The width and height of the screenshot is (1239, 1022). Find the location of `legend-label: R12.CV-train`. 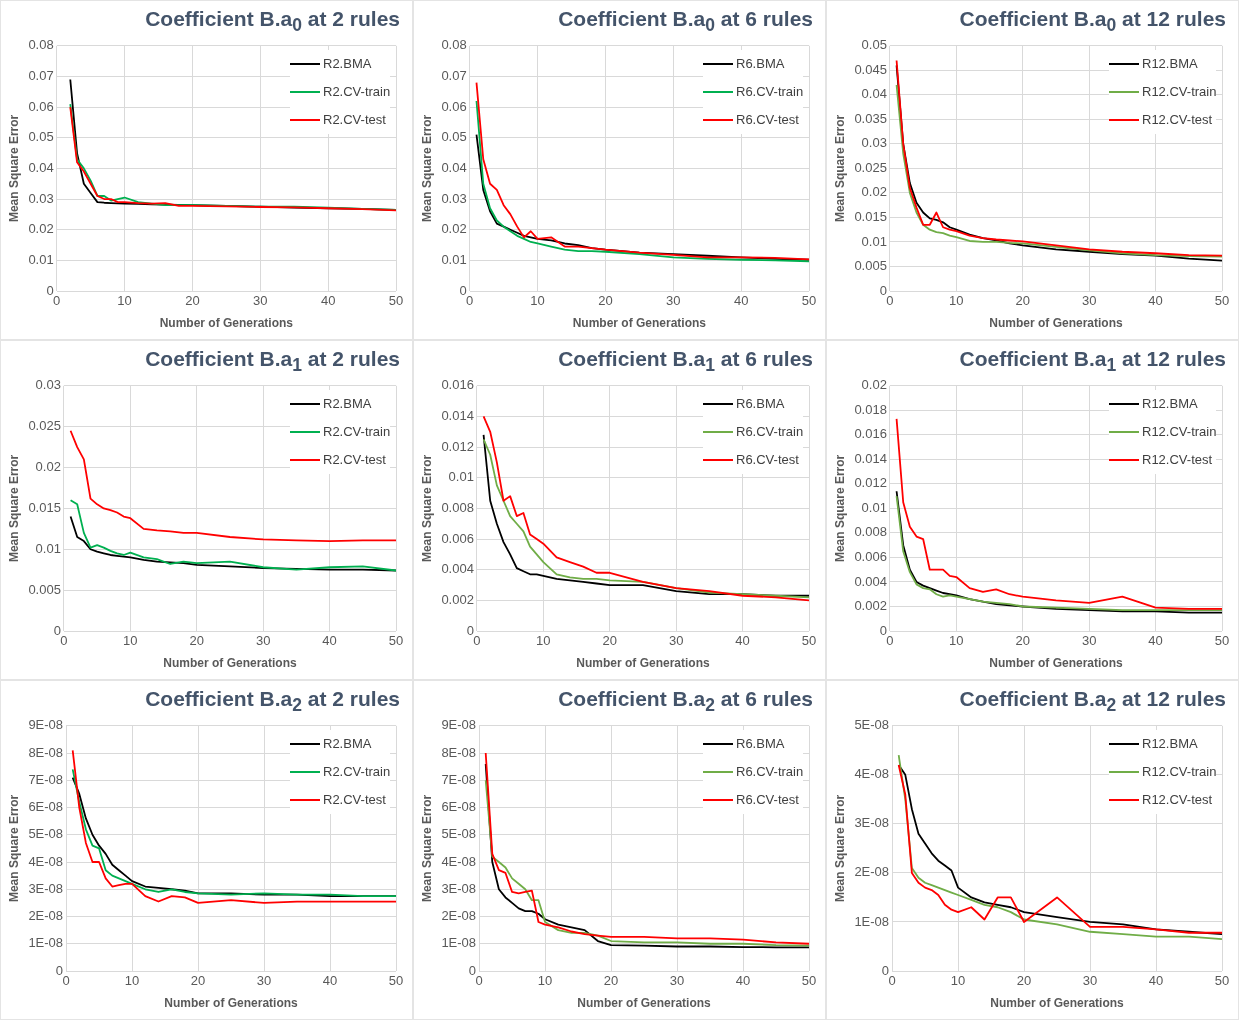

legend-label: R12.CV-train is located at coordinates (1179, 92).